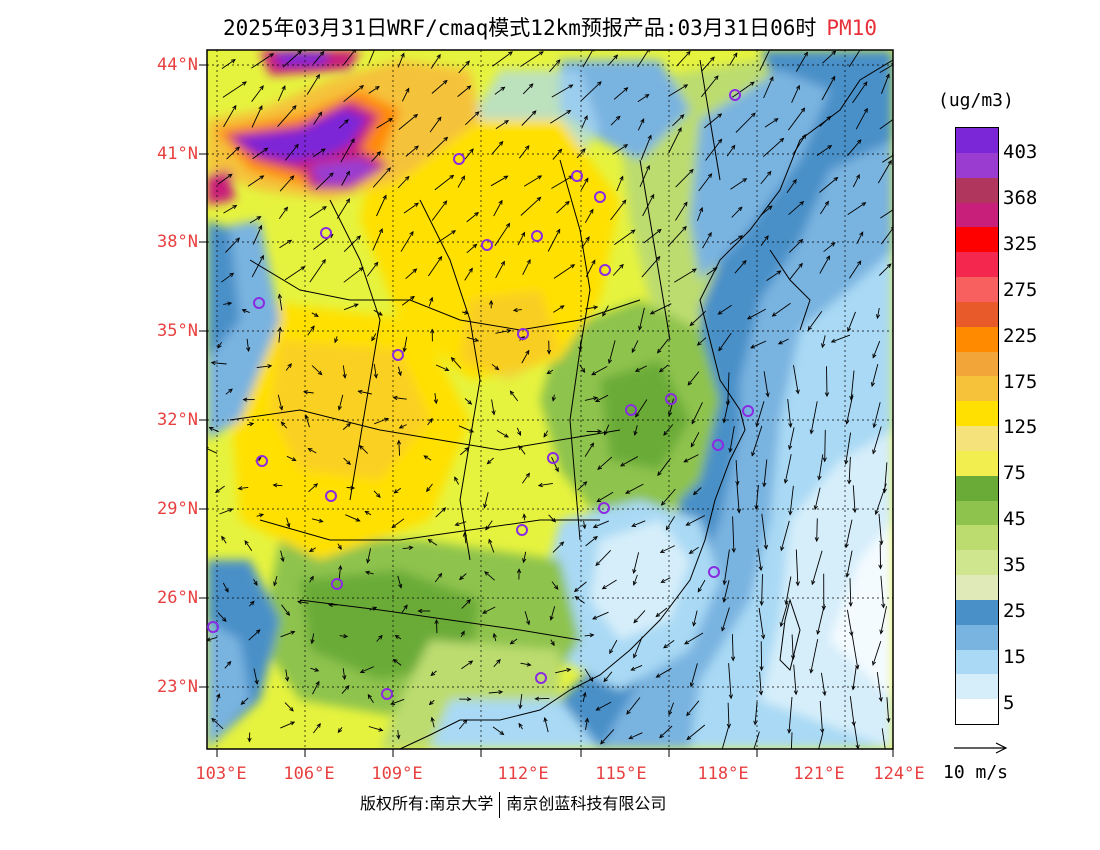  What do you see at coordinates (1020, 152) in the screenshot?
I see `legend-label: 403` at bounding box center [1020, 152].